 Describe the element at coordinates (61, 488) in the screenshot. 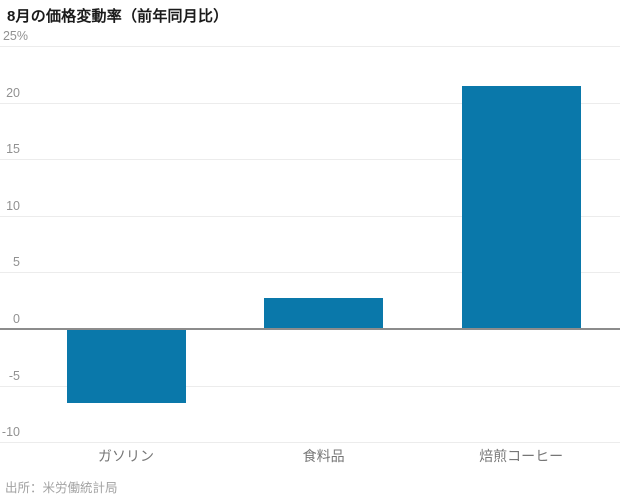

I see `source-note: 出所：米労働統計局` at that location.